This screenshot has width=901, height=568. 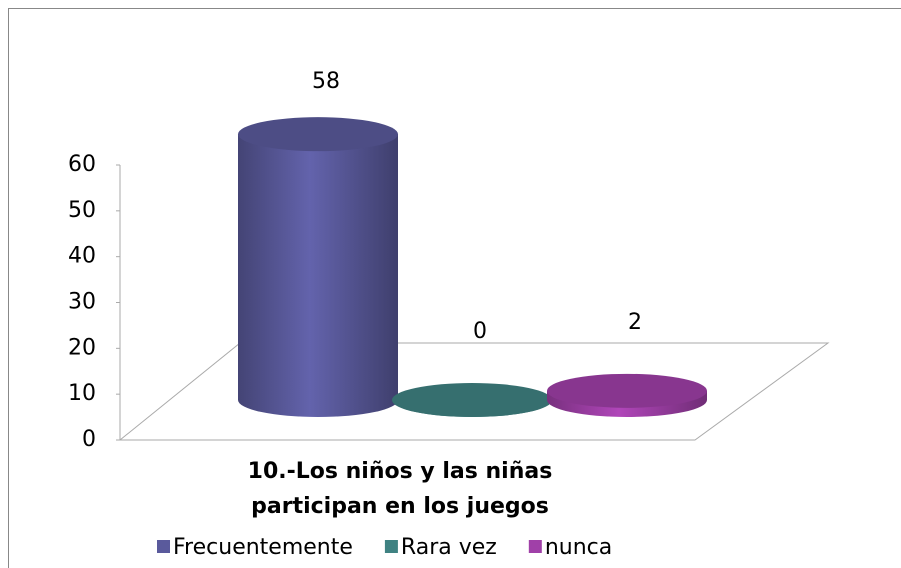 I want to click on data-label: 0, so click(x=480, y=331).